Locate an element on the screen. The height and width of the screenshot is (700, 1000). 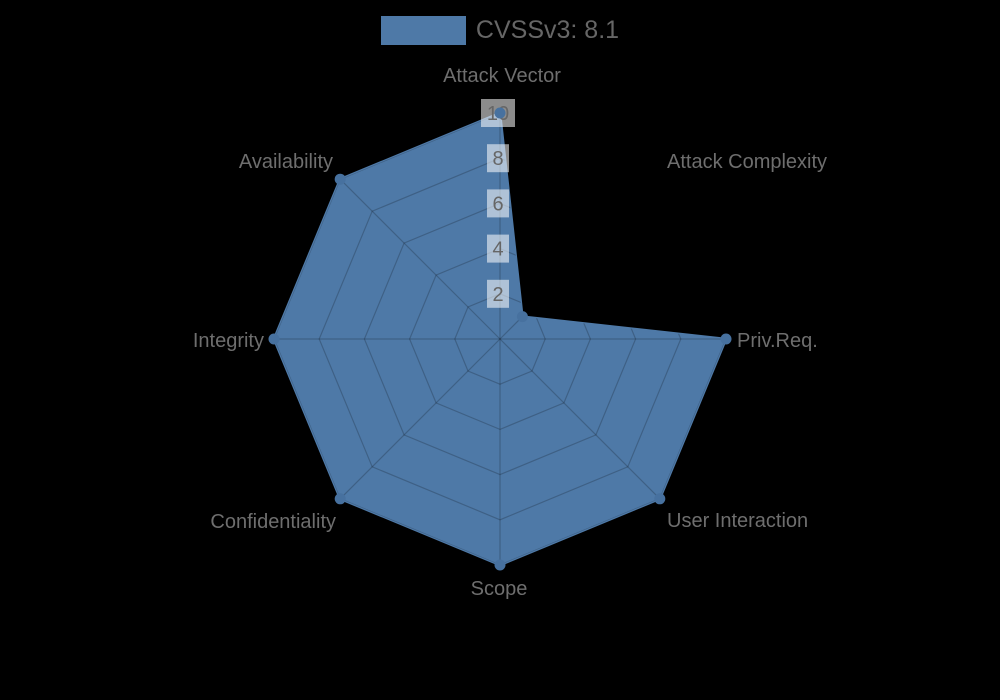
chart-legend: CVSSv3: 8.1 is located at coordinates (500, 30).